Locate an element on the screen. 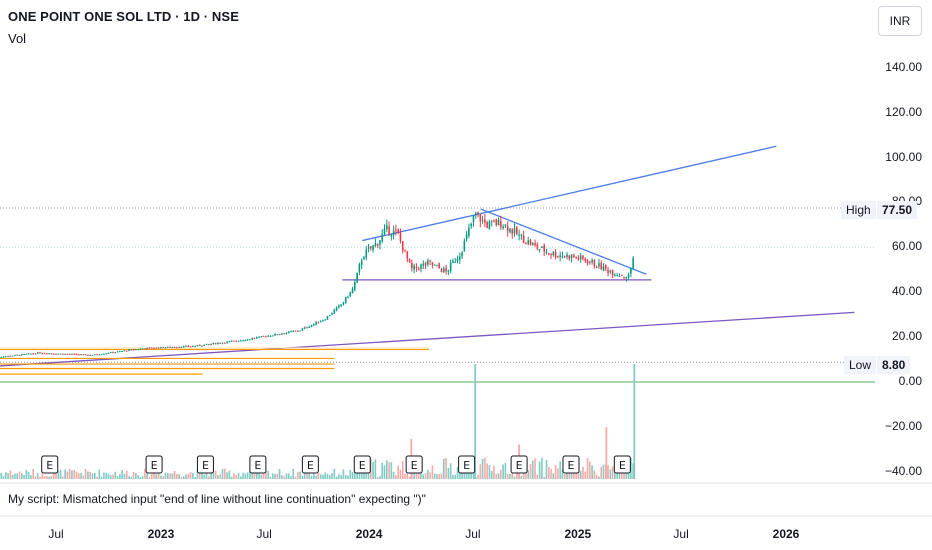 Image resolution: width=932 pixels, height=550 pixels. currency-button: INR is located at coordinates (900, 21).